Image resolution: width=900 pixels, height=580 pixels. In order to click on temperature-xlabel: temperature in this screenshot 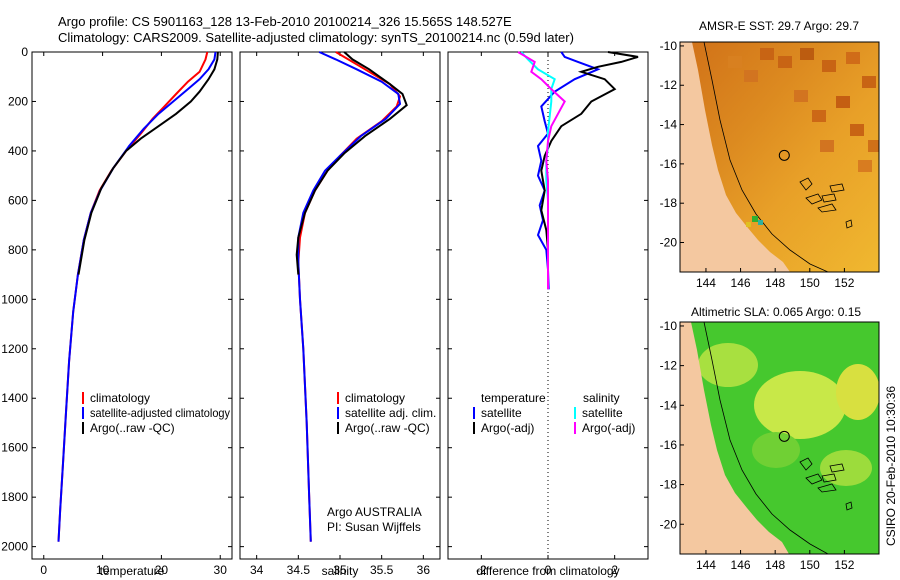, I will do `click(132, 571)`.